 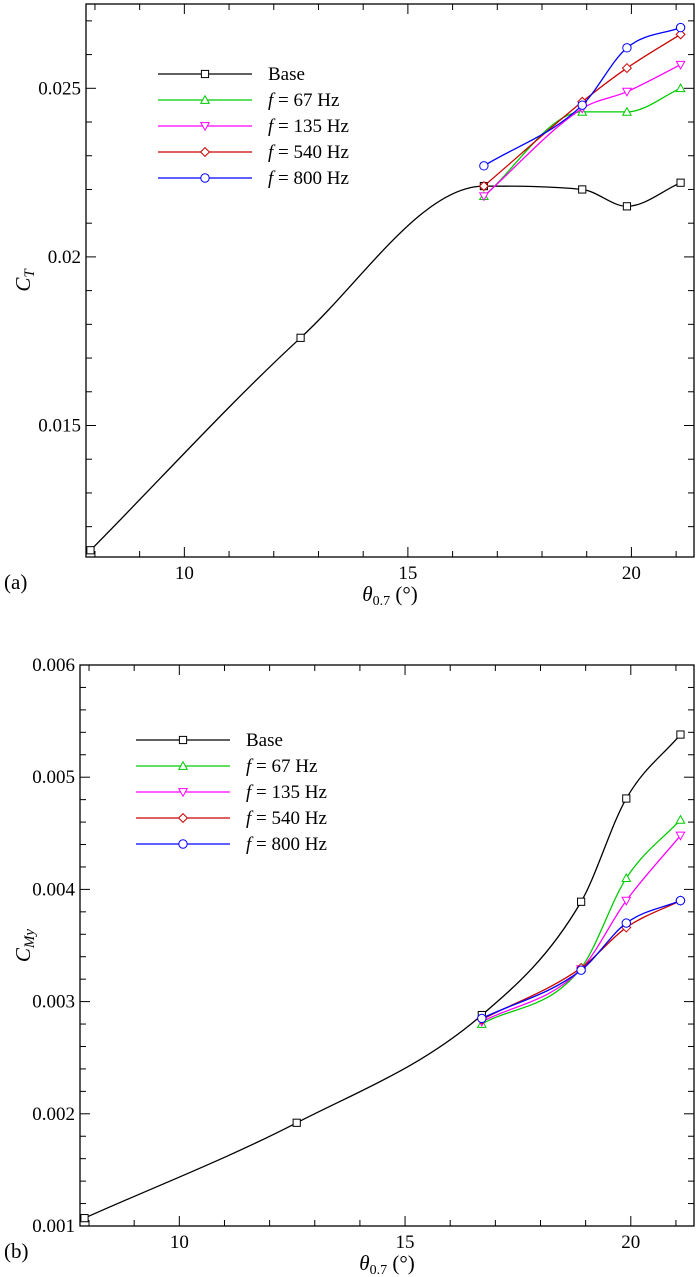 What do you see at coordinates (59, 88) in the screenshot?
I see `y-tick-label: 0.025` at bounding box center [59, 88].